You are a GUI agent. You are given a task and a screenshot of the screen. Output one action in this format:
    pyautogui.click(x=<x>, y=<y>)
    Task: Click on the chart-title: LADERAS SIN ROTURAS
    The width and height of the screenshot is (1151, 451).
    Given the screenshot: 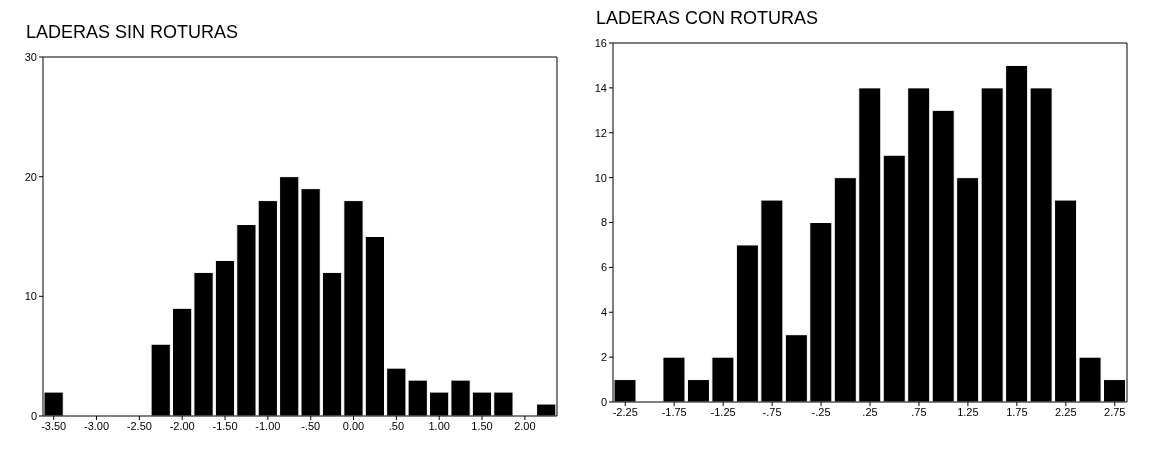 What is the action you would take?
    pyautogui.click(x=132, y=33)
    